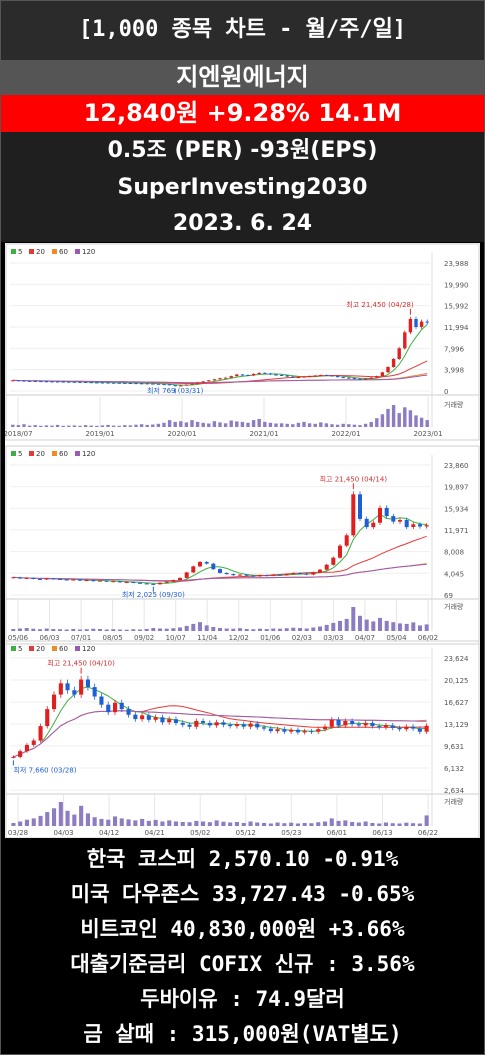 Image resolution: width=485 pixels, height=1055 pixels. I want to click on y-tick-label: 11,971, so click(456, 531).